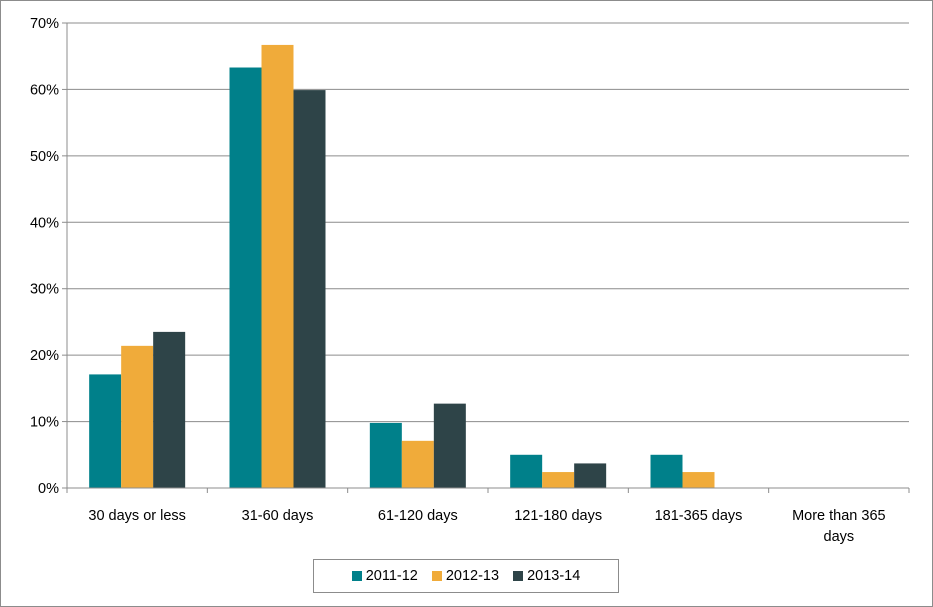 The image size is (933, 607). Describe the element at coordinates (554, 576) in the screenshot. I see `legend-label-2013-14: 2013-14` at that location.